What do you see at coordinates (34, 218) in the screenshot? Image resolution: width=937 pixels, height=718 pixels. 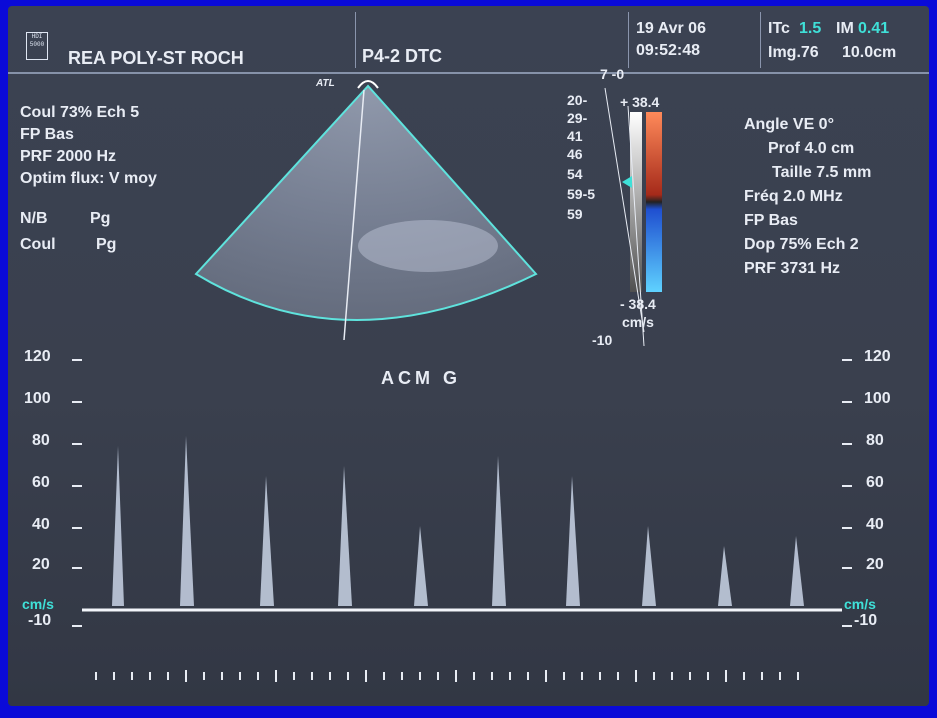 I see `nb-label: N/B` at bounding box center [34, 218].